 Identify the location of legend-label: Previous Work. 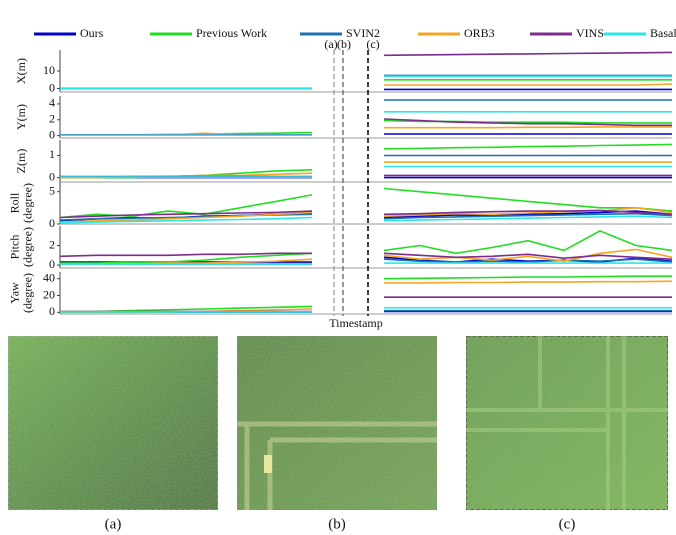
(231, 33).